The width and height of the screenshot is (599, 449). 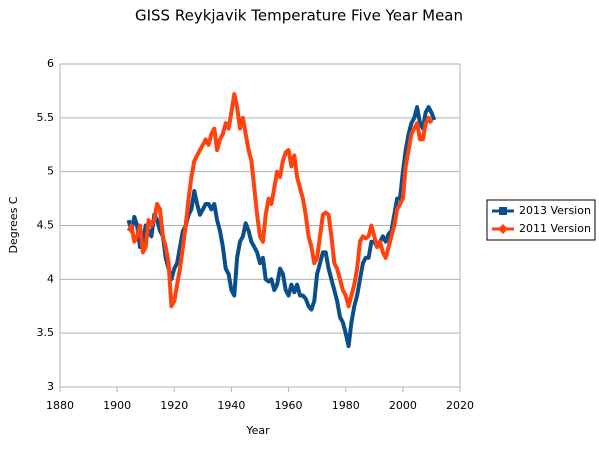 What do you see at coordinates (50, 278) in the screenshot?
I see `y-tick-label: 4` at bounding box center [50, 278].